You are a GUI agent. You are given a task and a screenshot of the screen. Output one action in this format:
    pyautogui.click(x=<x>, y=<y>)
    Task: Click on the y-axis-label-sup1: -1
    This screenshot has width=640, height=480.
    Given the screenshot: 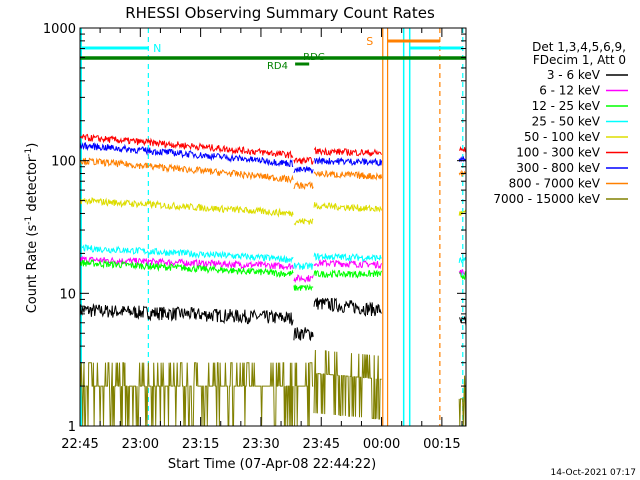 What is the action you would take?
    pyautogui.click(x=29, y=220)
    